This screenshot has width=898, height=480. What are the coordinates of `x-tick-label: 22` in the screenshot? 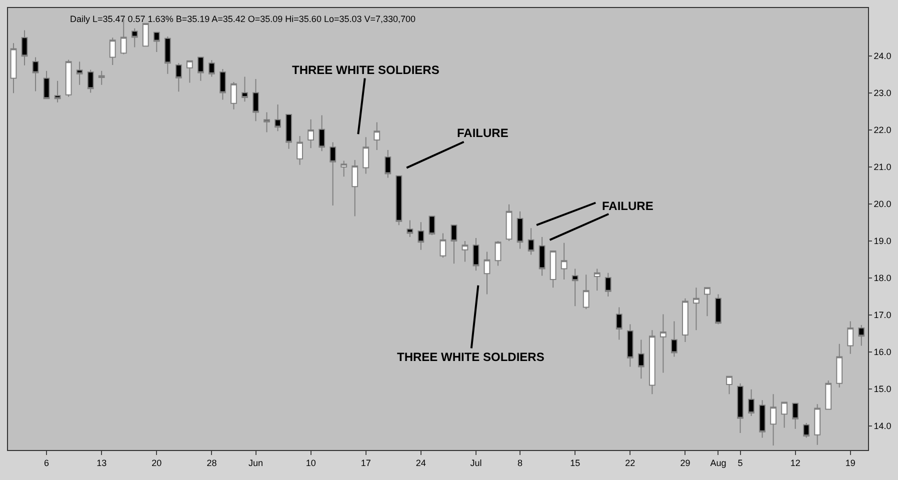 It's located at (630, 463).